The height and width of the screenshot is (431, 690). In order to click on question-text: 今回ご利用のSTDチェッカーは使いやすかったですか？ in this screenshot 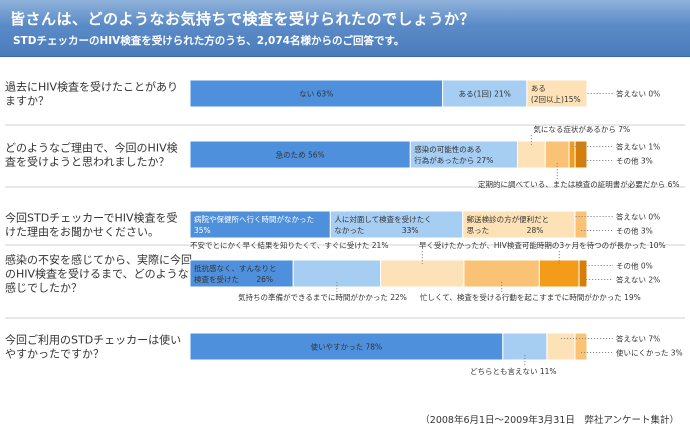, I will do `click(93, 347)`.